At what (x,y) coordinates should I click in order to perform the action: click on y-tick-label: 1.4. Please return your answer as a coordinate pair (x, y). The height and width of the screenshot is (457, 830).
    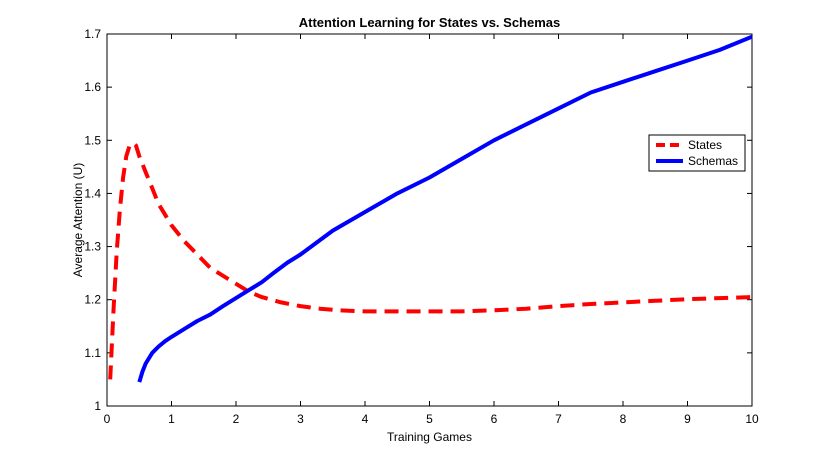
    Looking at the image, I should click on (92, 193).